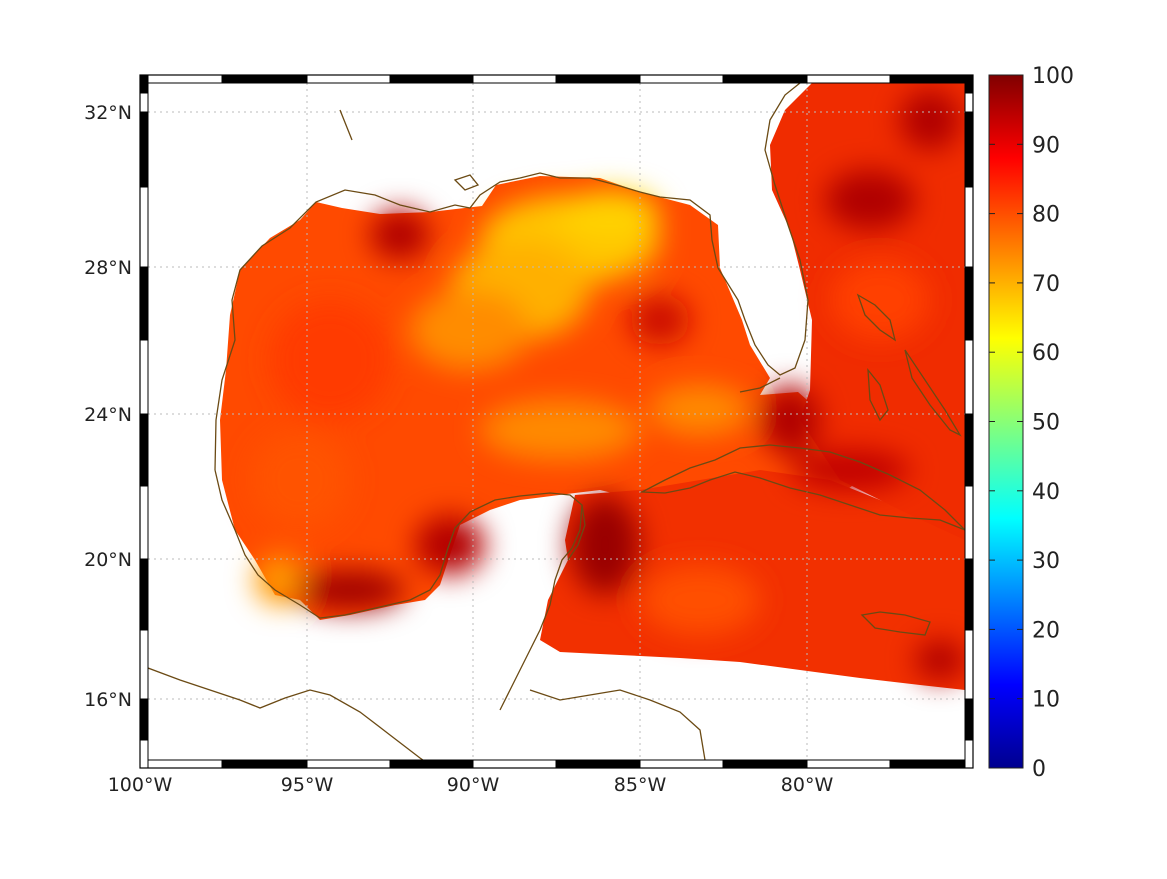 The height and width of the screenshot is (879, 1167). I want to click on colorbar-tick-label: 60, so click(1046, 353).